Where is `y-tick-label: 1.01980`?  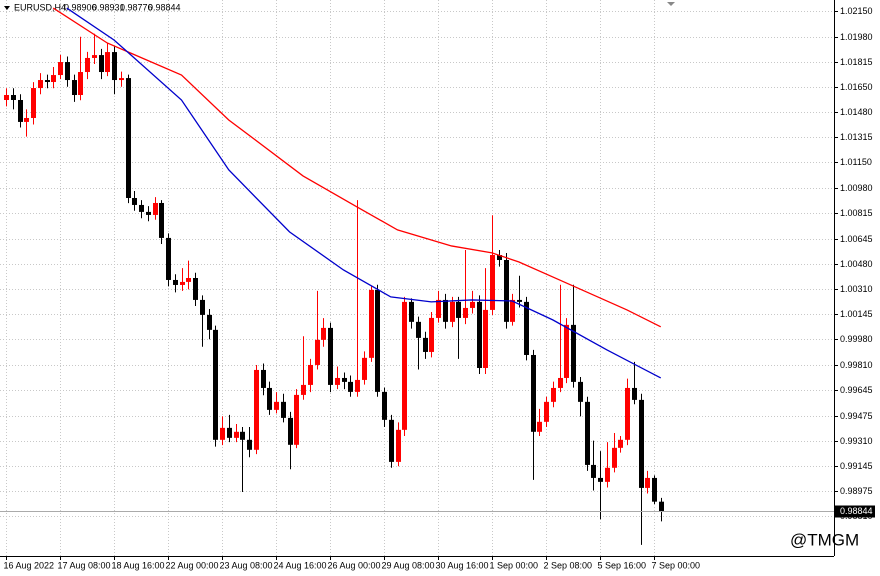 y-tick-label: 1.01980 is located at coordinates (856, 37).